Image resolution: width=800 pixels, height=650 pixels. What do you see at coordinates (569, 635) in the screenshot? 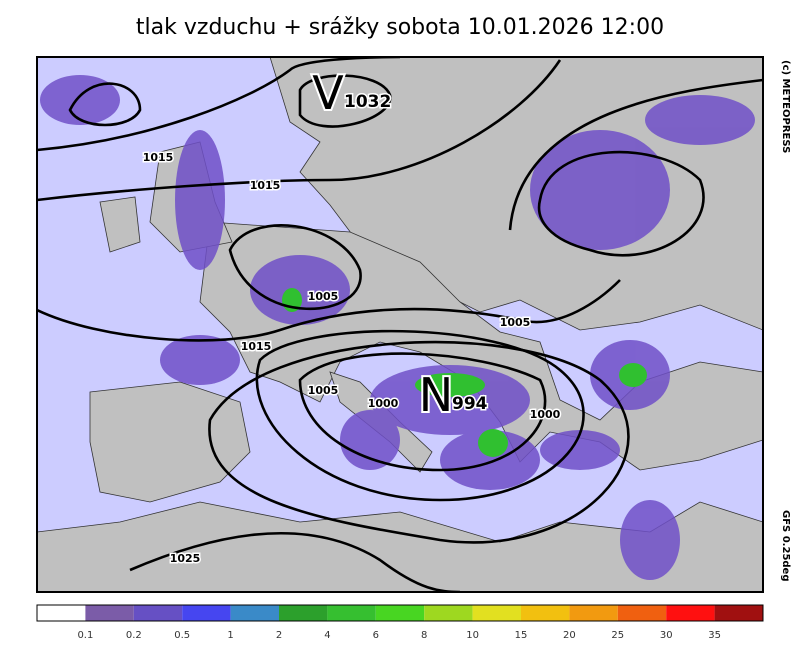
I see `legend-tick-label: 20` at bounding box center [569, 635].